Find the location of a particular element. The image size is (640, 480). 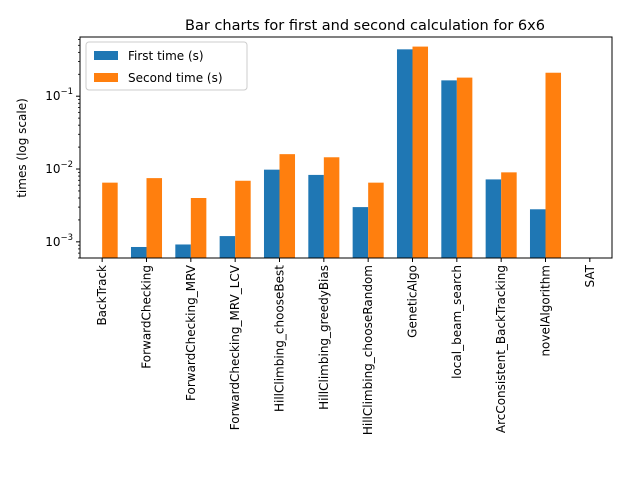

x-tick-label-6: HillClimbing_chooseRandom is located at coordinates (368, 350).